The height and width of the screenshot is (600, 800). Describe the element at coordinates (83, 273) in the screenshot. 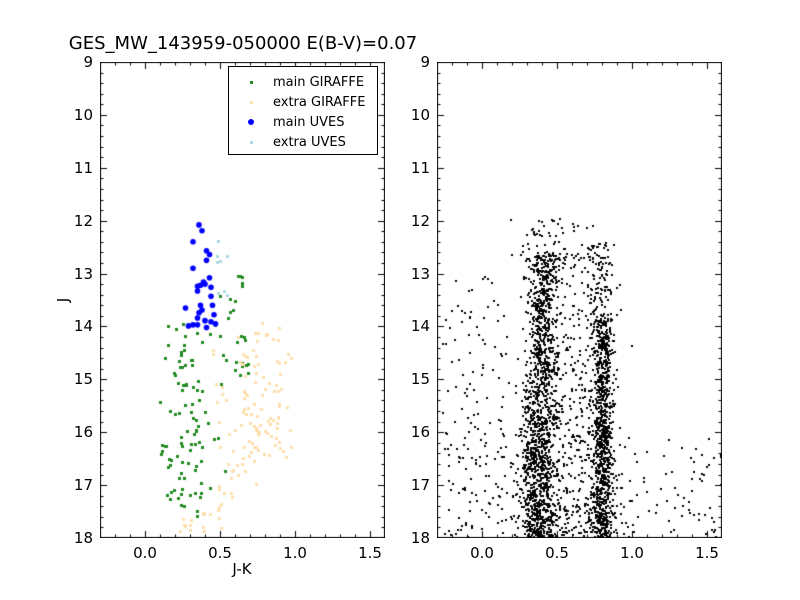

I see `y-tick-label-panel0: 13` at that location.